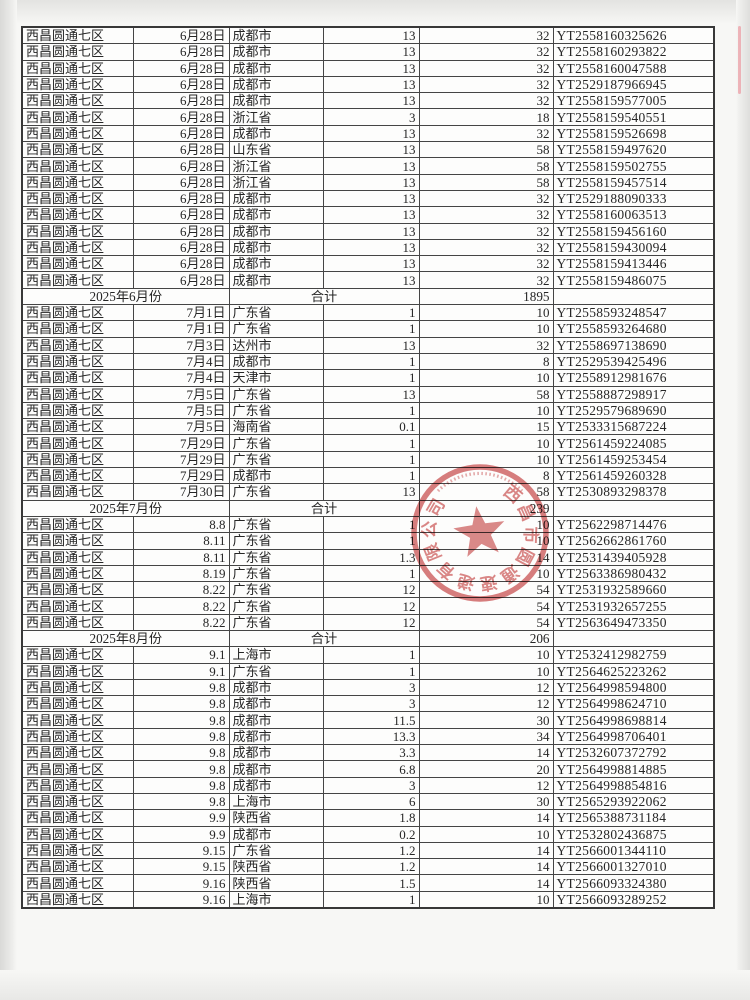  I want to click on table-row: 西昌圆通七区 8.11 广东省 1.3 14 YT2531439405928, so click(368, 557).